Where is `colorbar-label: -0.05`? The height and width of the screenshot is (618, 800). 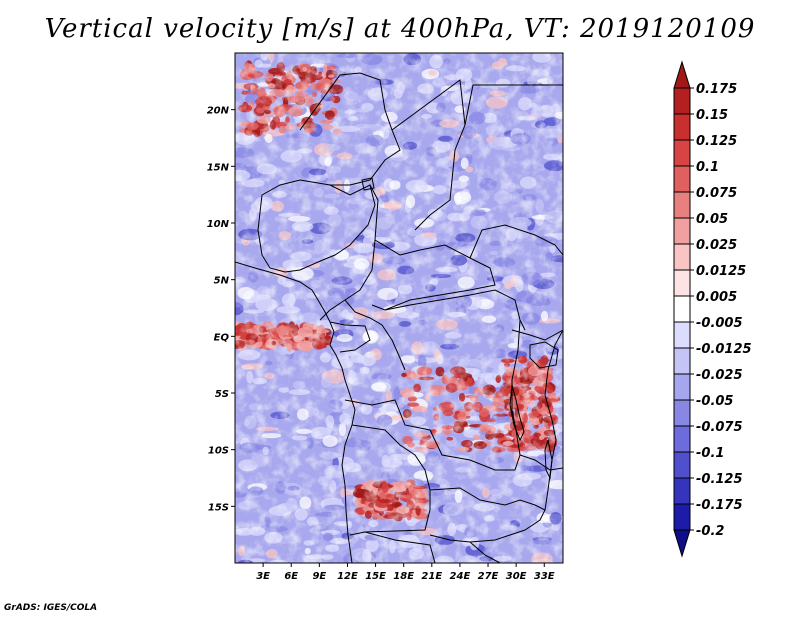 colorbar-label: -0.05 is located at coordinates (714, 401).